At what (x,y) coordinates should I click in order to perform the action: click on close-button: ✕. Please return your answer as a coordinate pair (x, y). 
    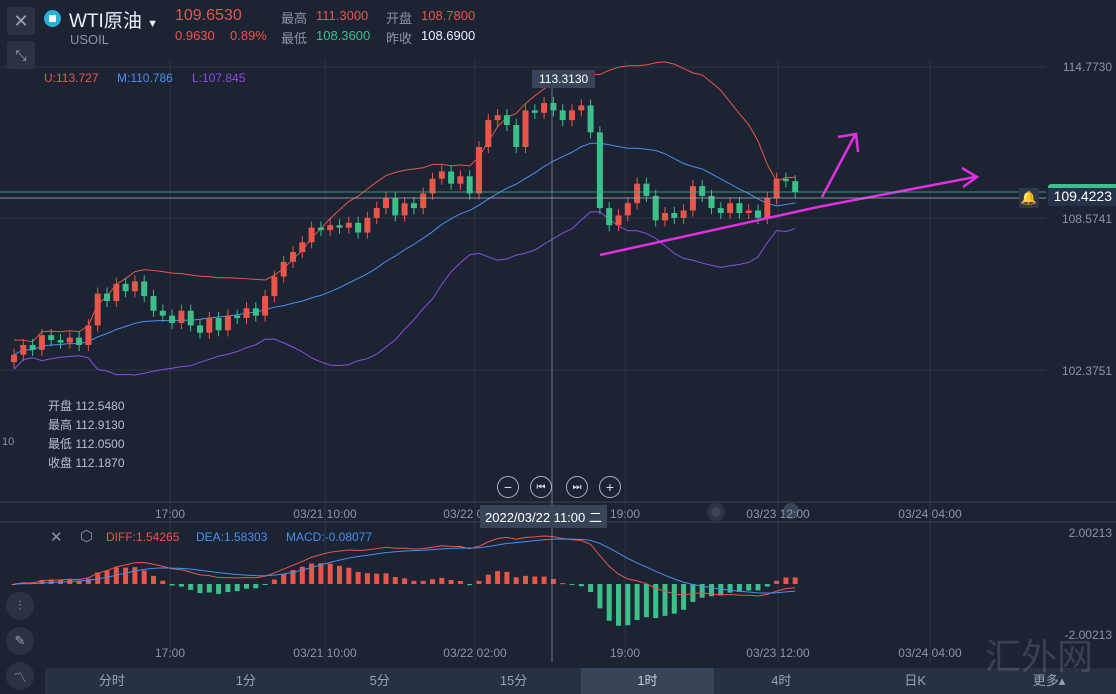
    Looking at the image, I should click on (21, 21).